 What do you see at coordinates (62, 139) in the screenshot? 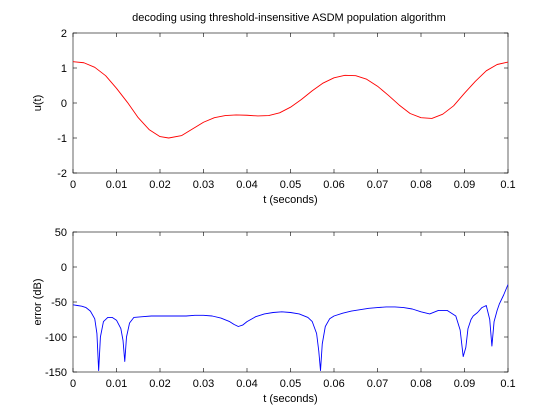
I see `y-tick-label: -1` at bounding box center [62, 139].